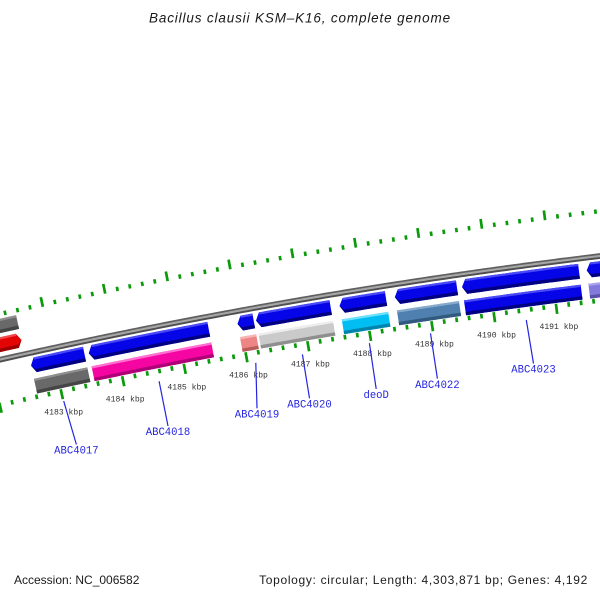 Image resolution: width=600 pixels, height=600 pixels. What do you see at coordinates (437, 386) in the screenshot?
I see `svg-text: ABC4022` at bounding box center [437, 386].